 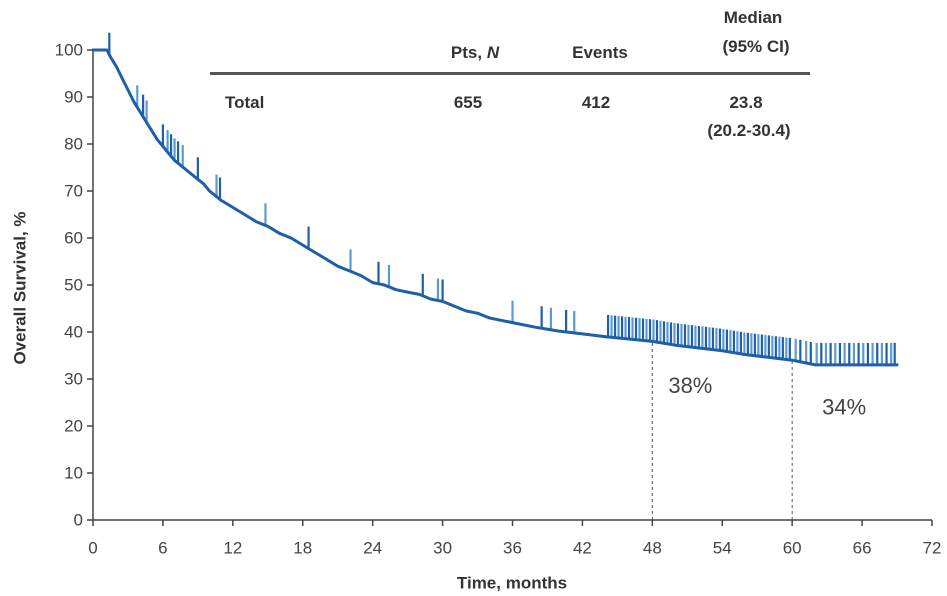 What do you see at coordinates (722, 548) in the screenshot?
I see `x-tick-label: 54` at bounding box center [722, 548].